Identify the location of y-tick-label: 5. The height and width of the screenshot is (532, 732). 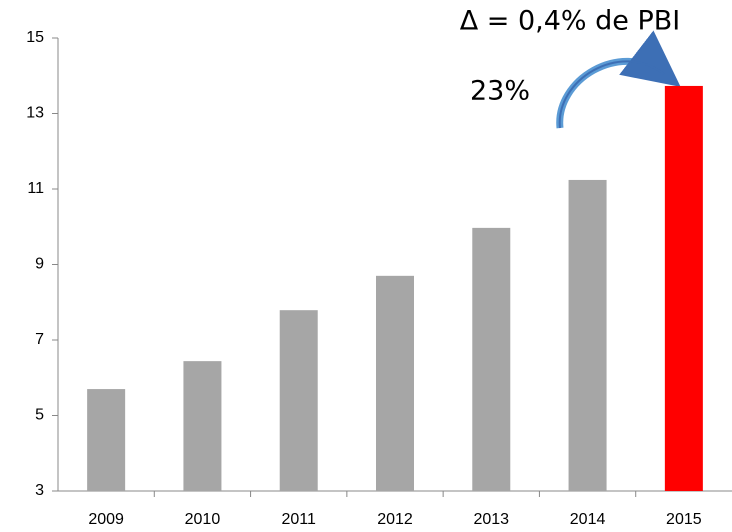
(39, 415).